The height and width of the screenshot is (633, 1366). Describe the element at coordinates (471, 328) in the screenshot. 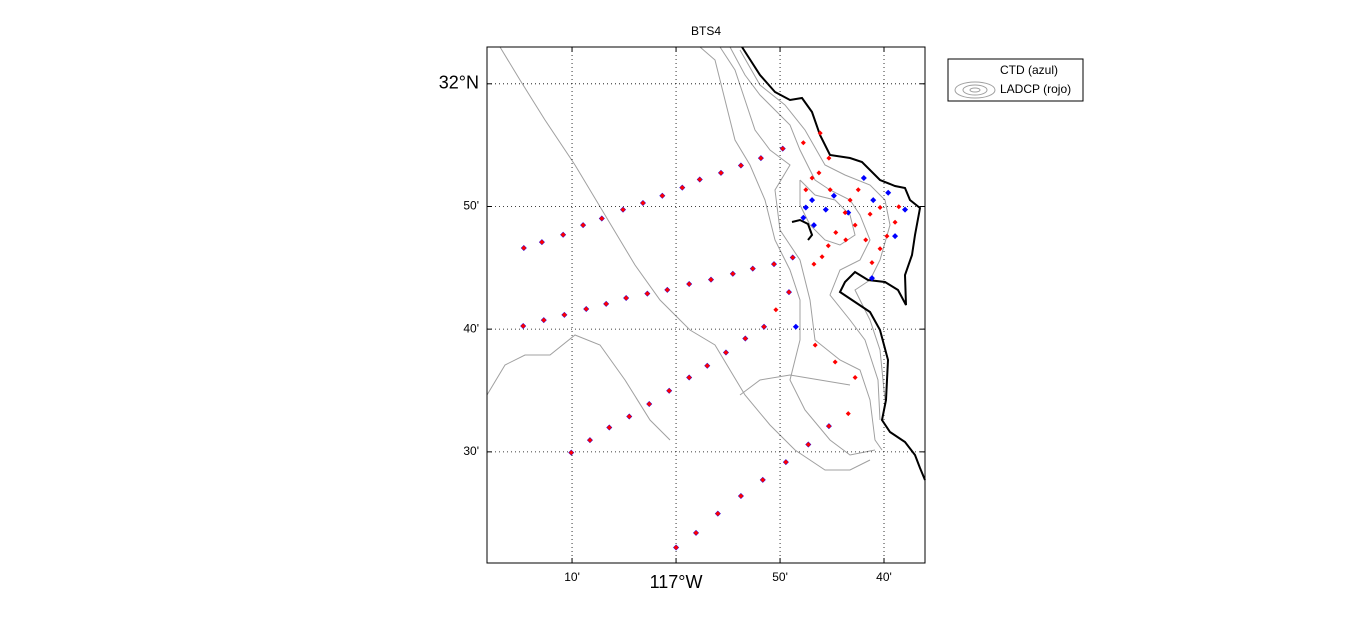

I see `y-tick-label: 40'` at that location.